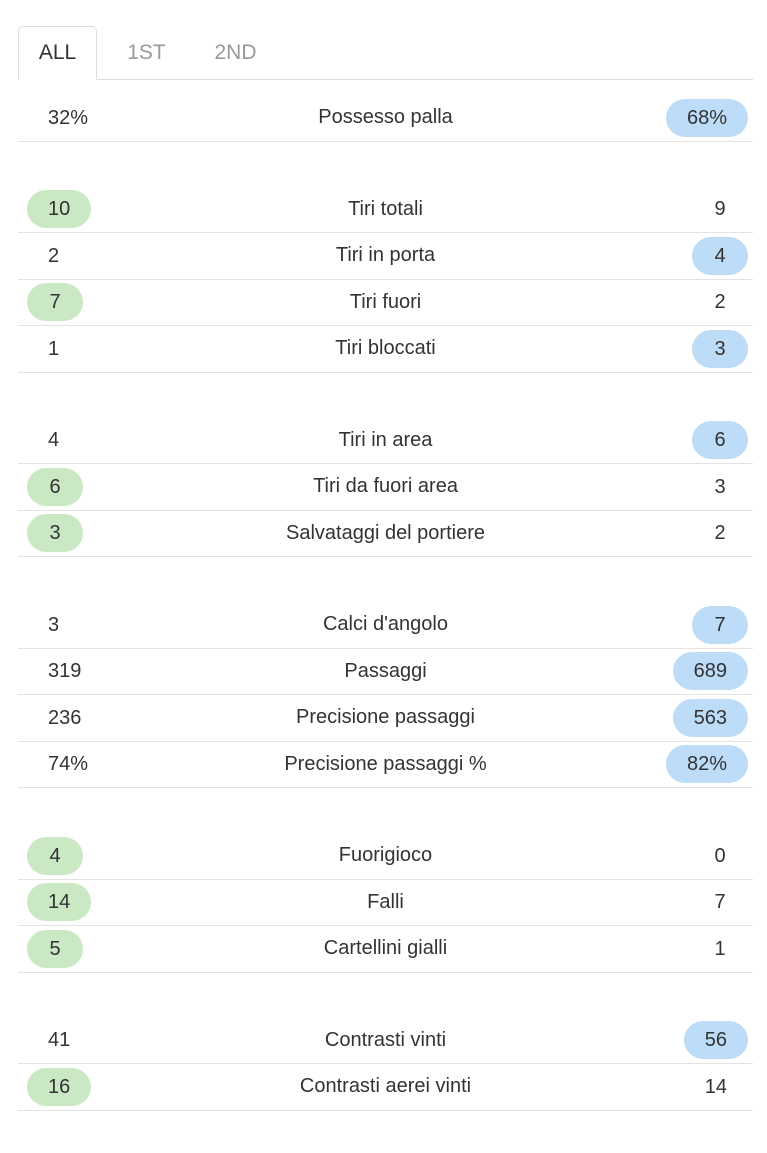 The width and height of the screenshot is (767, 1153). I want to click on home-value: 14, so click(59, 902).